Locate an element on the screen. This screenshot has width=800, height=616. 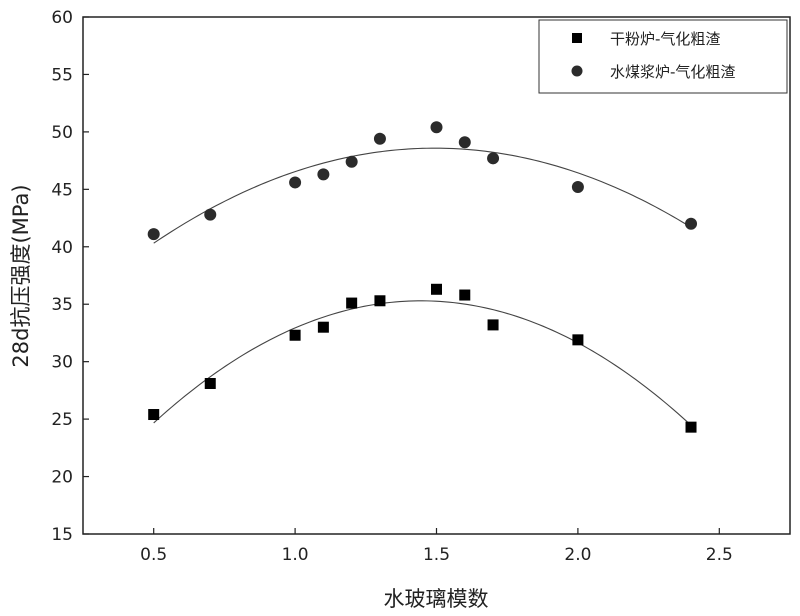
y-tick-label: 35 is located at coordinates (62, 305).